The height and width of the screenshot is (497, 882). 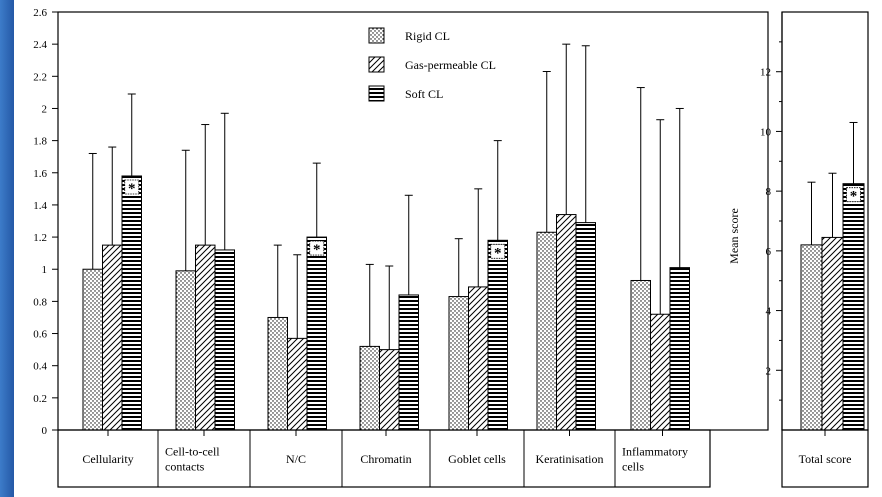 I want to click on y-tick-label: 0.8, so click(x=40, y=302).